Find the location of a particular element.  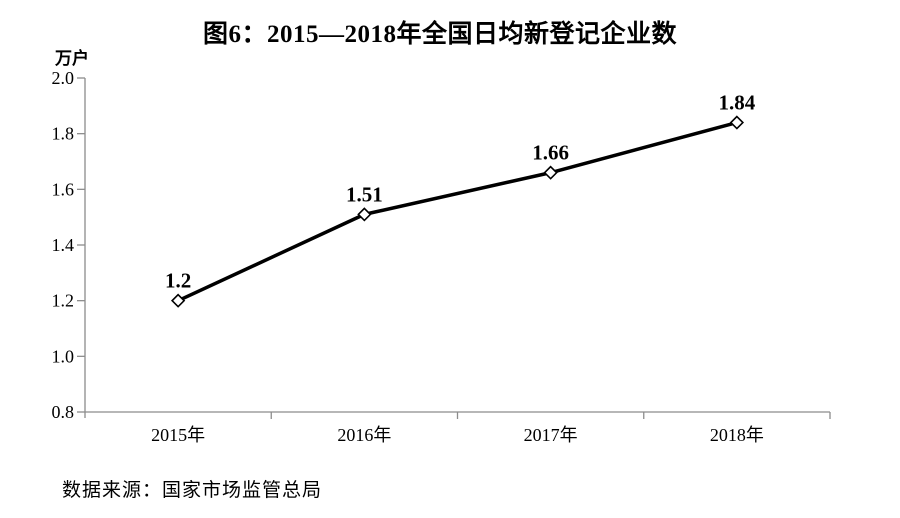

y-axis-tick-label: 1.0 is located at coordinates (63, 356).